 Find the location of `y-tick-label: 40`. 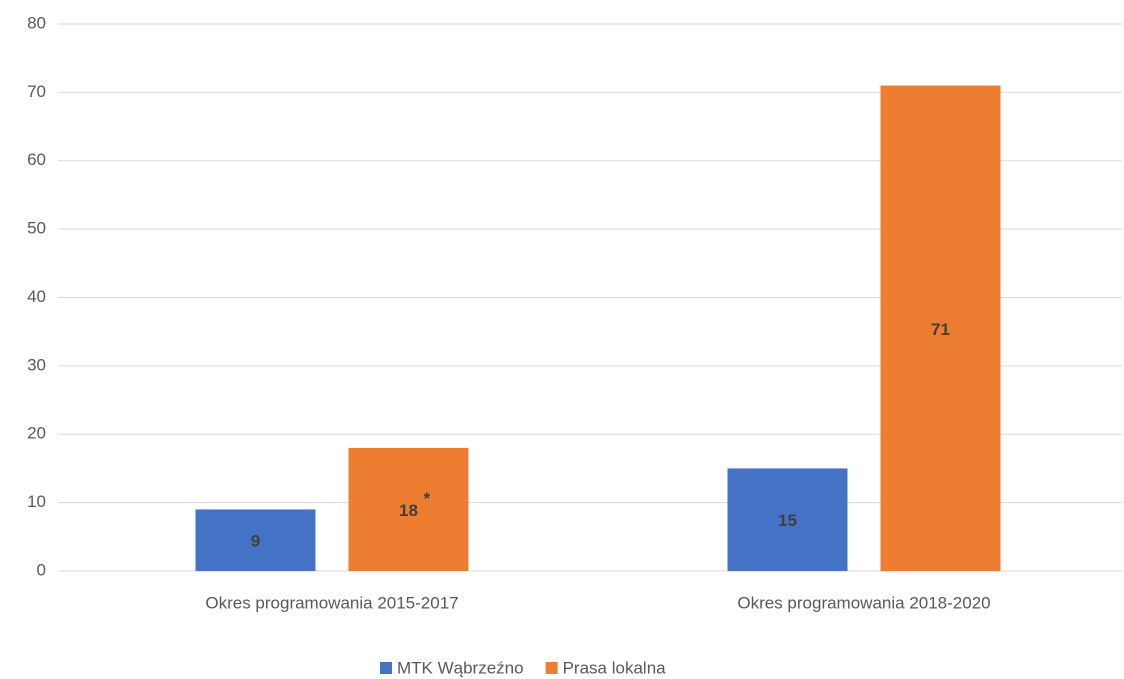

y-tick-label: 40 is located at coordinates (36, 296).